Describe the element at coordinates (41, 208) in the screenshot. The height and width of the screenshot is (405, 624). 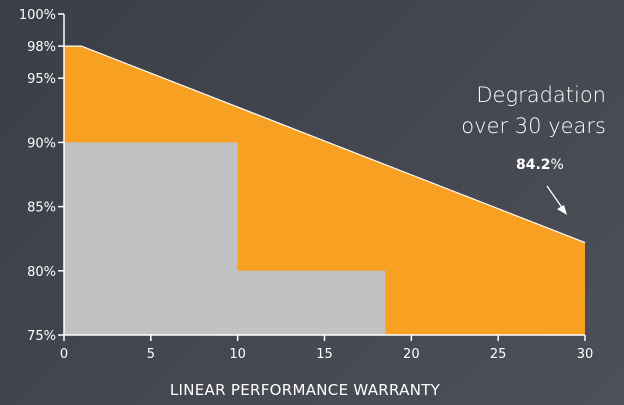
I see `y-tick-label: 85%` at that location.